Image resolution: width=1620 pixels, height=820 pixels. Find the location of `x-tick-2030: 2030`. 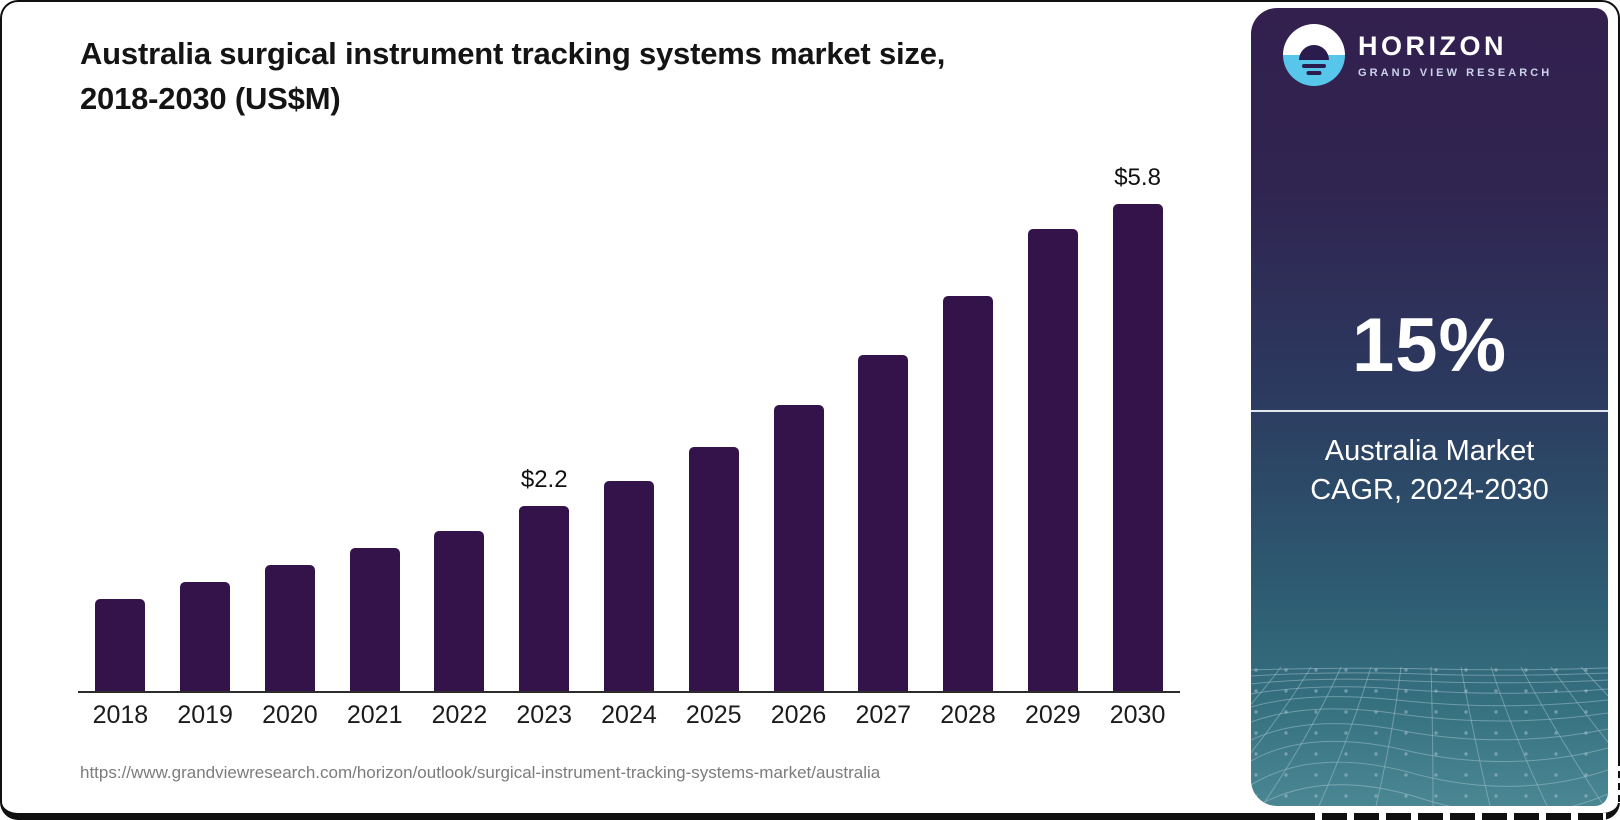

x-tick-2030: 2030 is located at coordinates (1137, 715).